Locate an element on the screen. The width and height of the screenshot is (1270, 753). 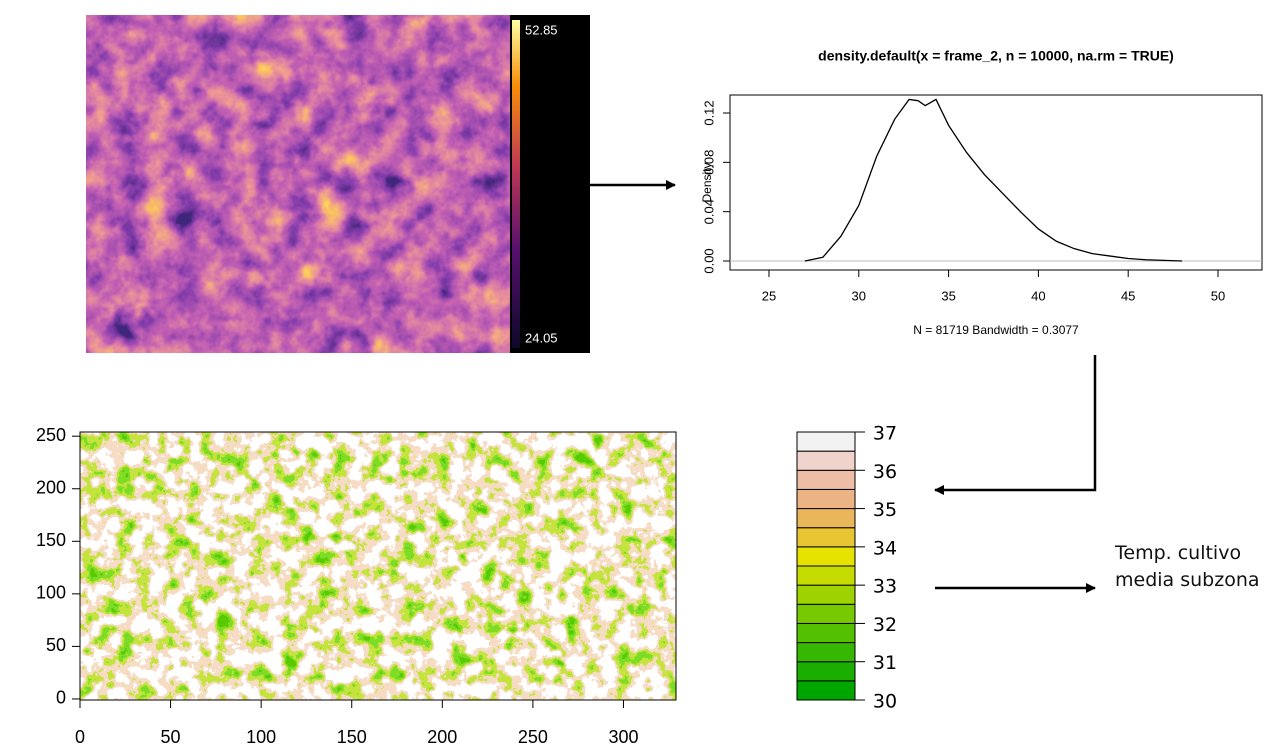
x-tick-label: 250 is located at coordinates (533, 737).